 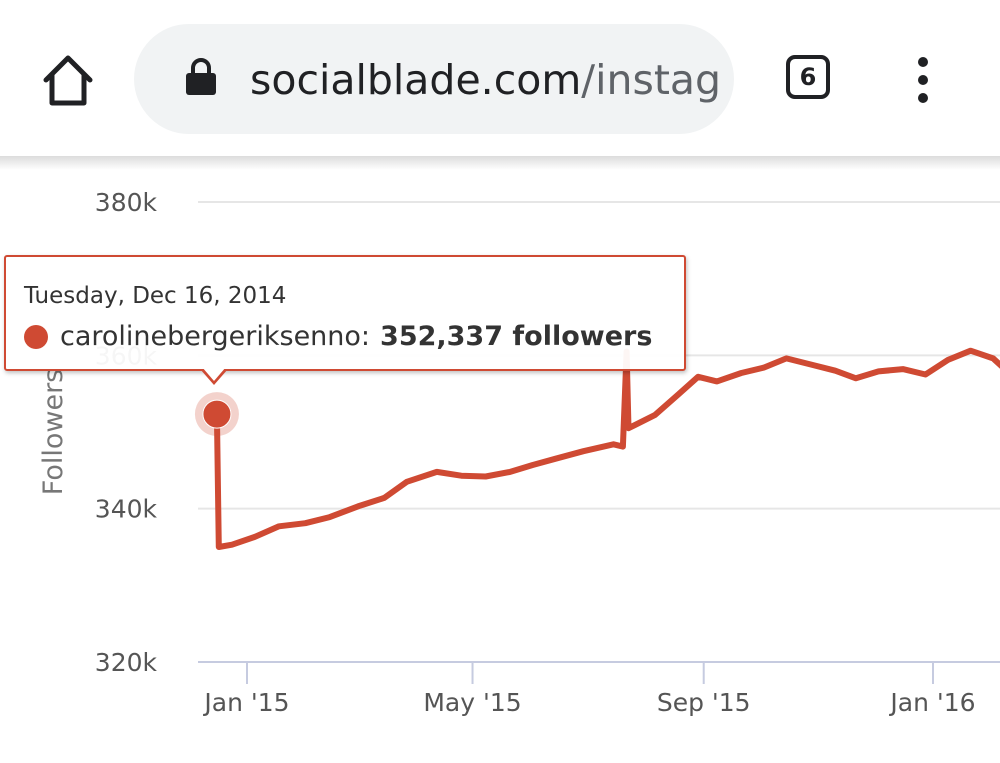 I want to click on x-tick-label: Jan '15, so click(x=245, y=702).